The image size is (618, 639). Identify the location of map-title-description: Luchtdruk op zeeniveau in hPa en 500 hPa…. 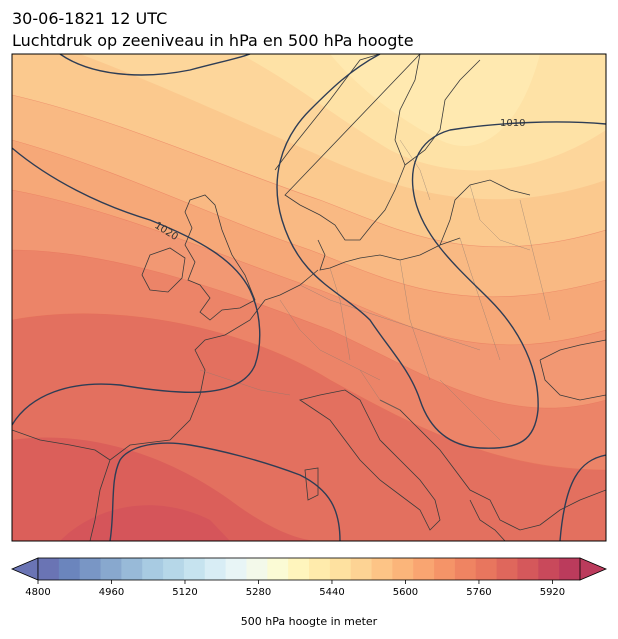
(213, 40).